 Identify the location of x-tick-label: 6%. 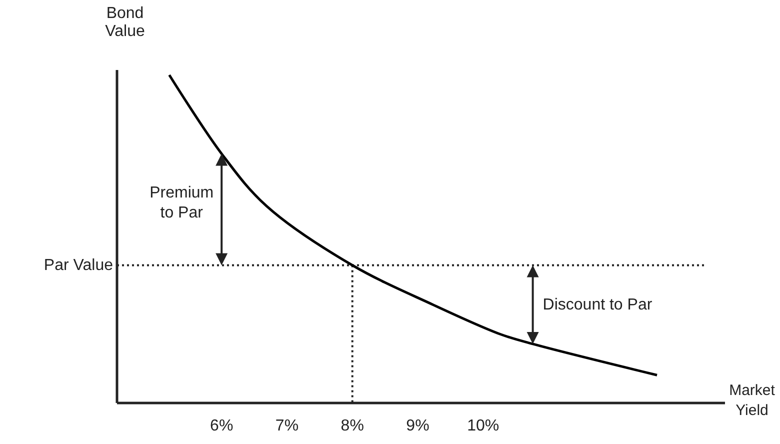
(222, 425).